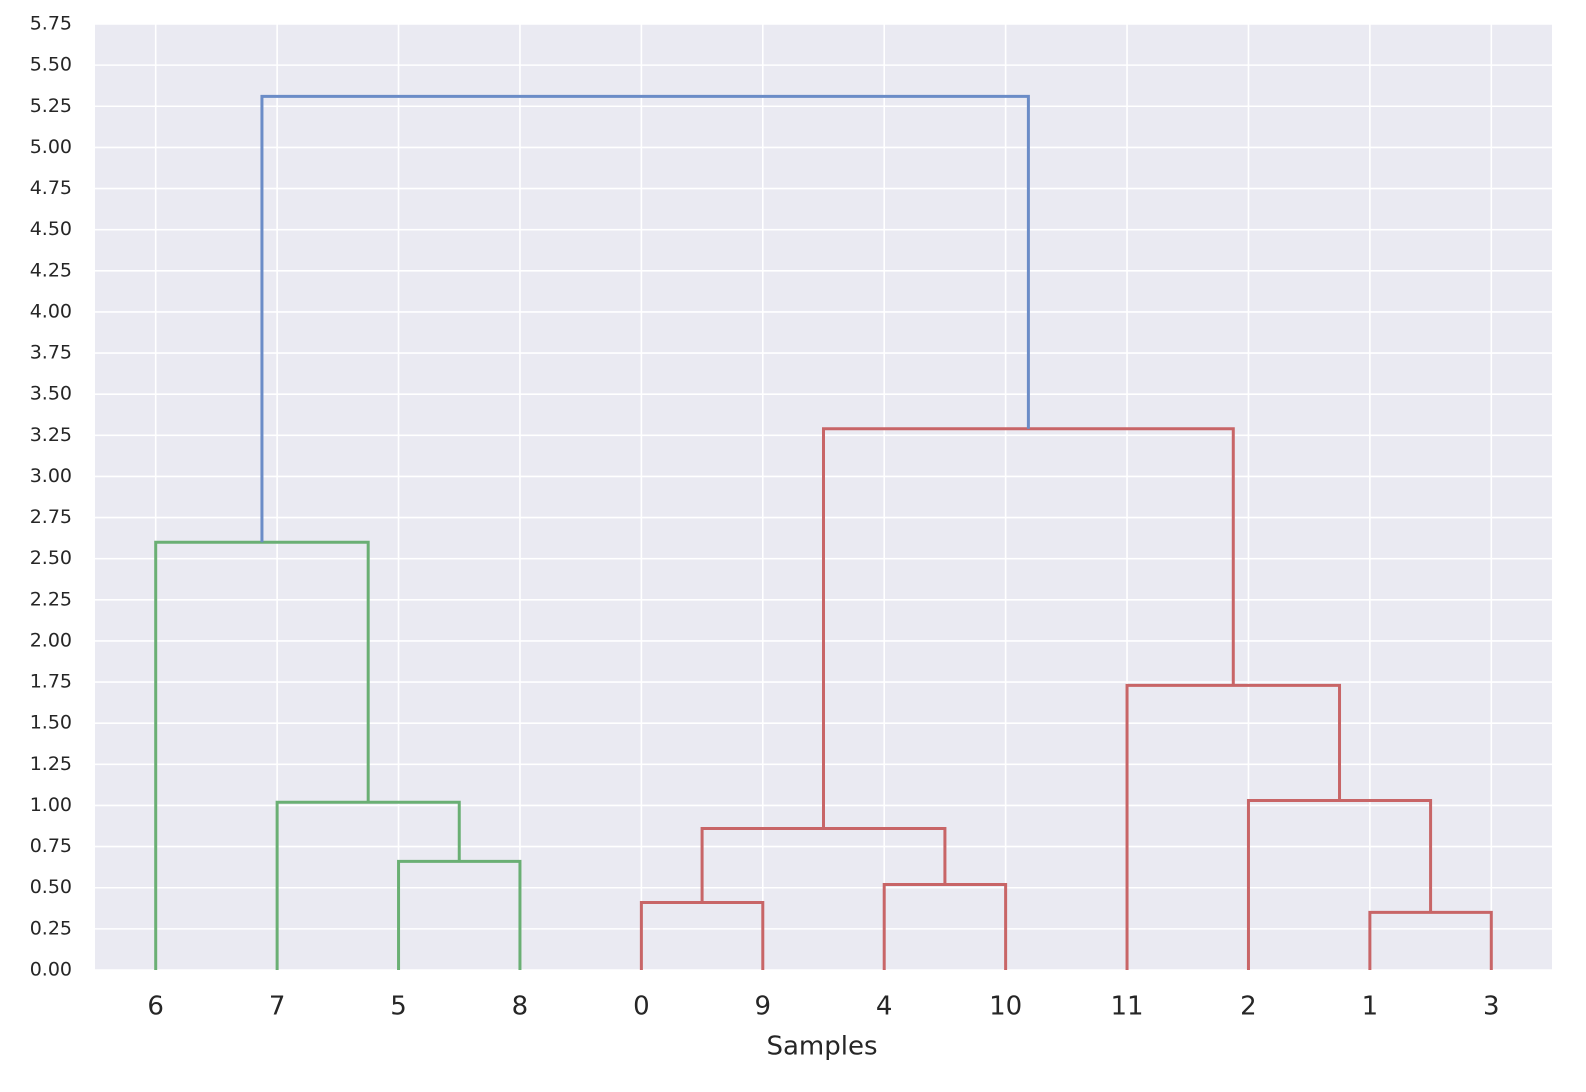 Image resolution: width=1586 pixels, height=1092 pixels. Describe the element at coordinates (51, 229) in the screenshot. I see `y-tick-label: 4.50` at that location.